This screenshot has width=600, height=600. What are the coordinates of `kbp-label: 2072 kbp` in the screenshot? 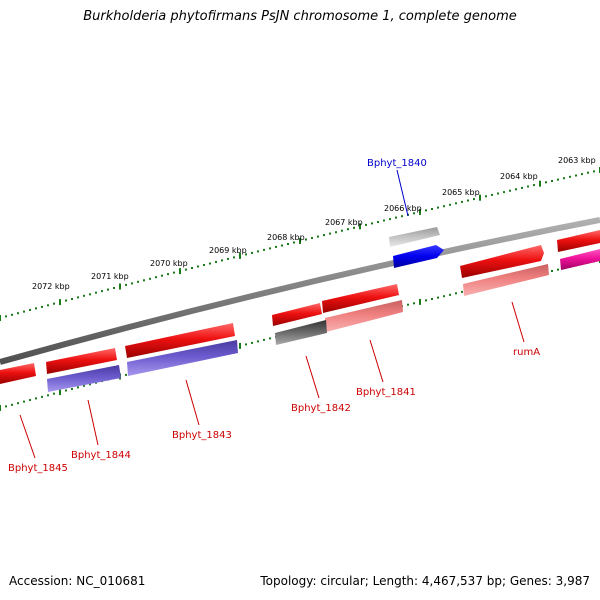 It's located at (51, 286).